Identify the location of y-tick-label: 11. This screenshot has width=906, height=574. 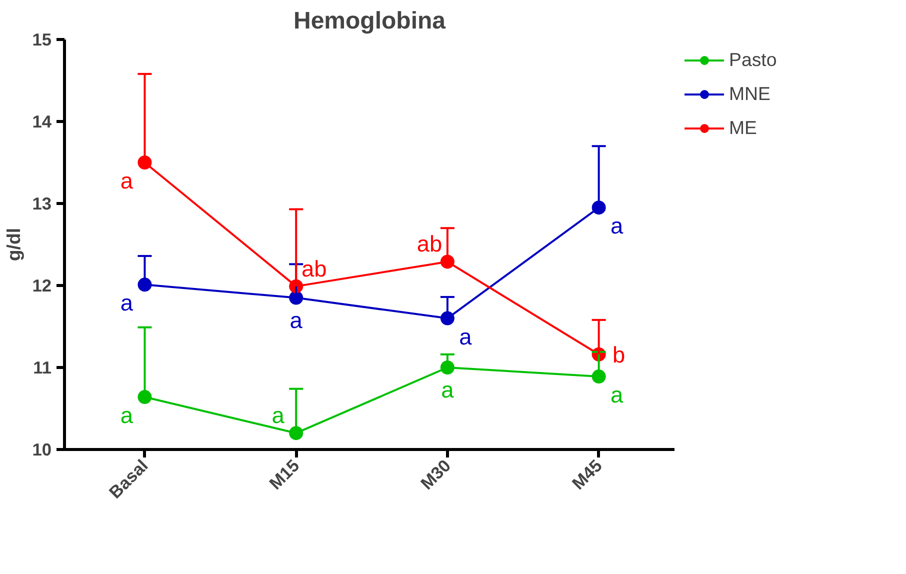
(42, 368).